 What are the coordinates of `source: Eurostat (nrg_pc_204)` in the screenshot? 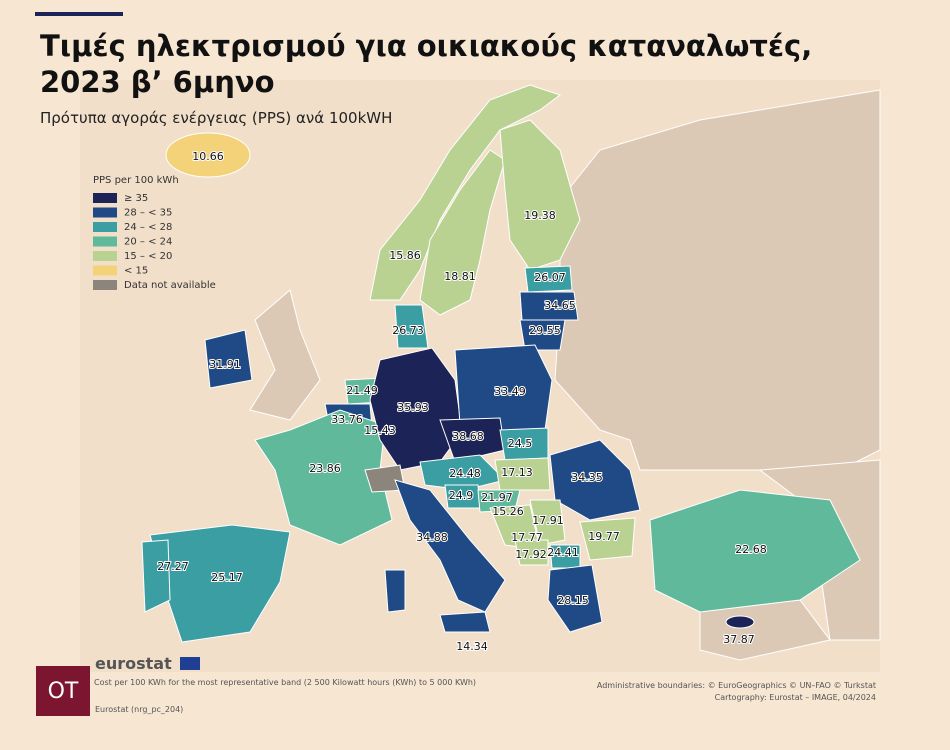 It's located at (139, 709).